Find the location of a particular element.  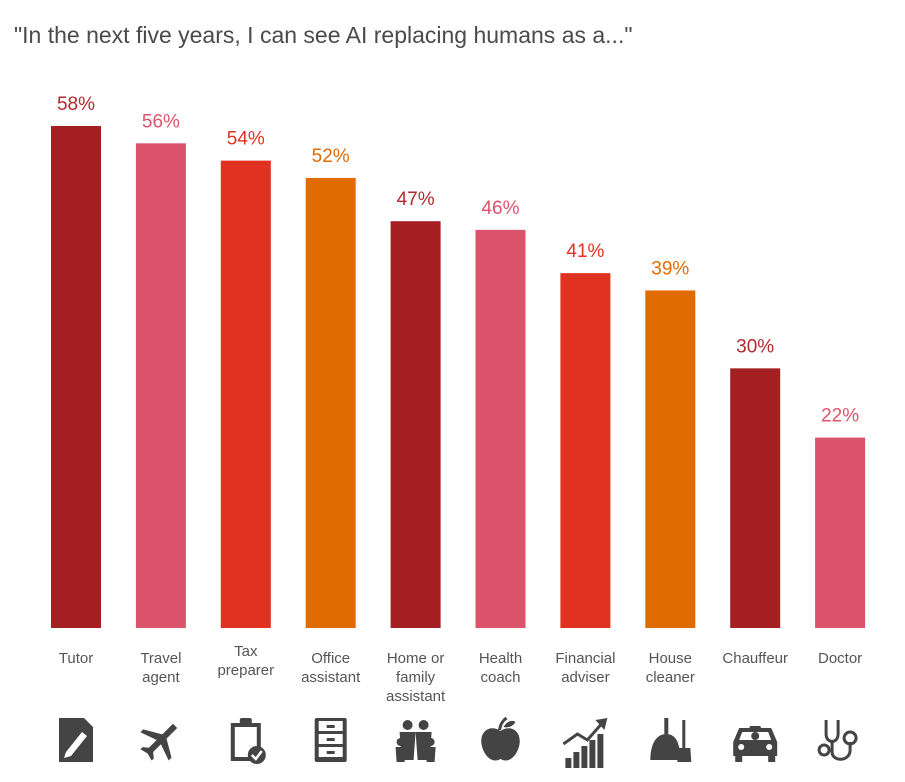

category-label-line: Office is located at coordinates (330, 658).